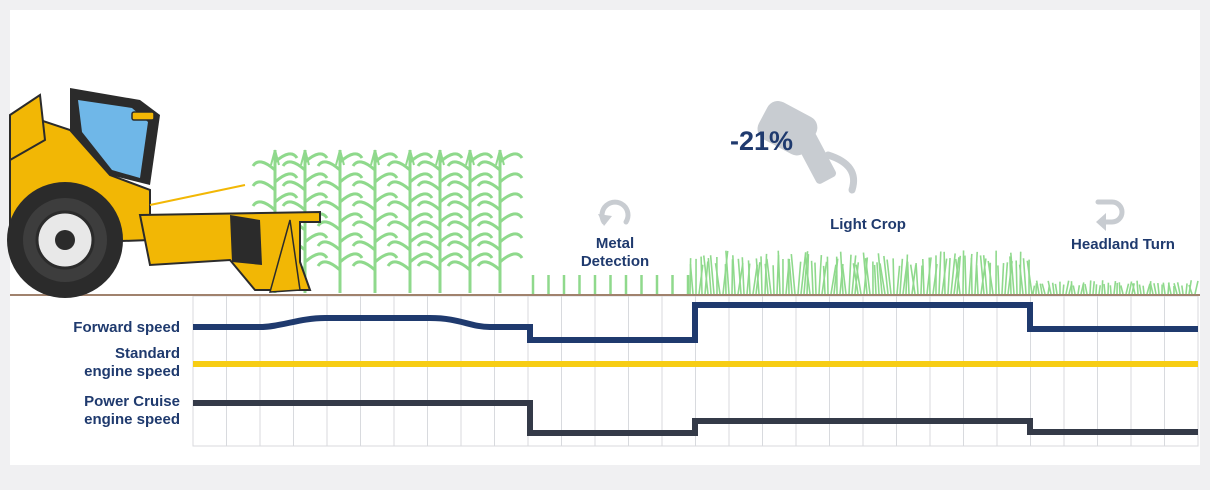 The image size is (1210, 490). Describe the element at coordinates (1110, 215) in the screenshot. I see `turn-back-icon` at that location.